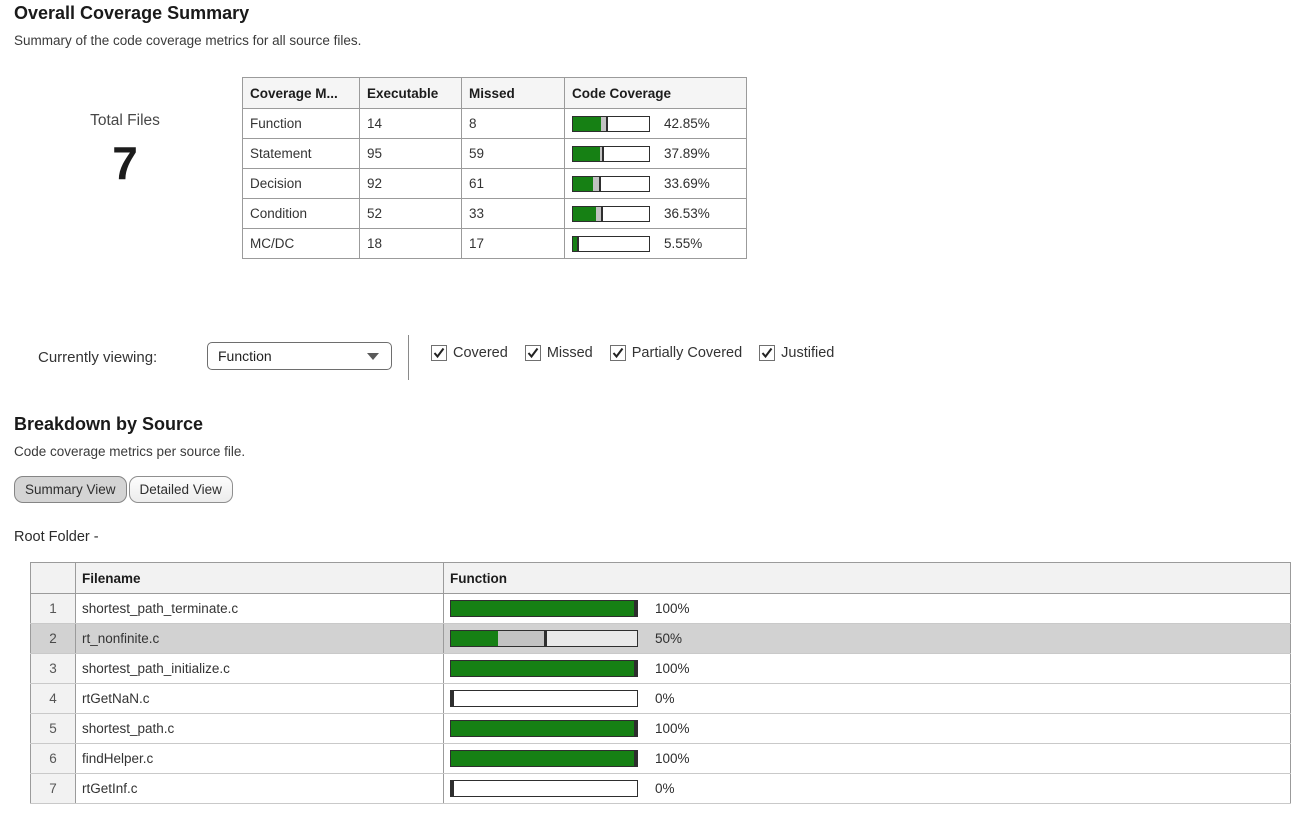  Describe the element at coordinates (660, 728) in the screenshot. I see `file-row: 5 shortest_path.c 100%` at that location.